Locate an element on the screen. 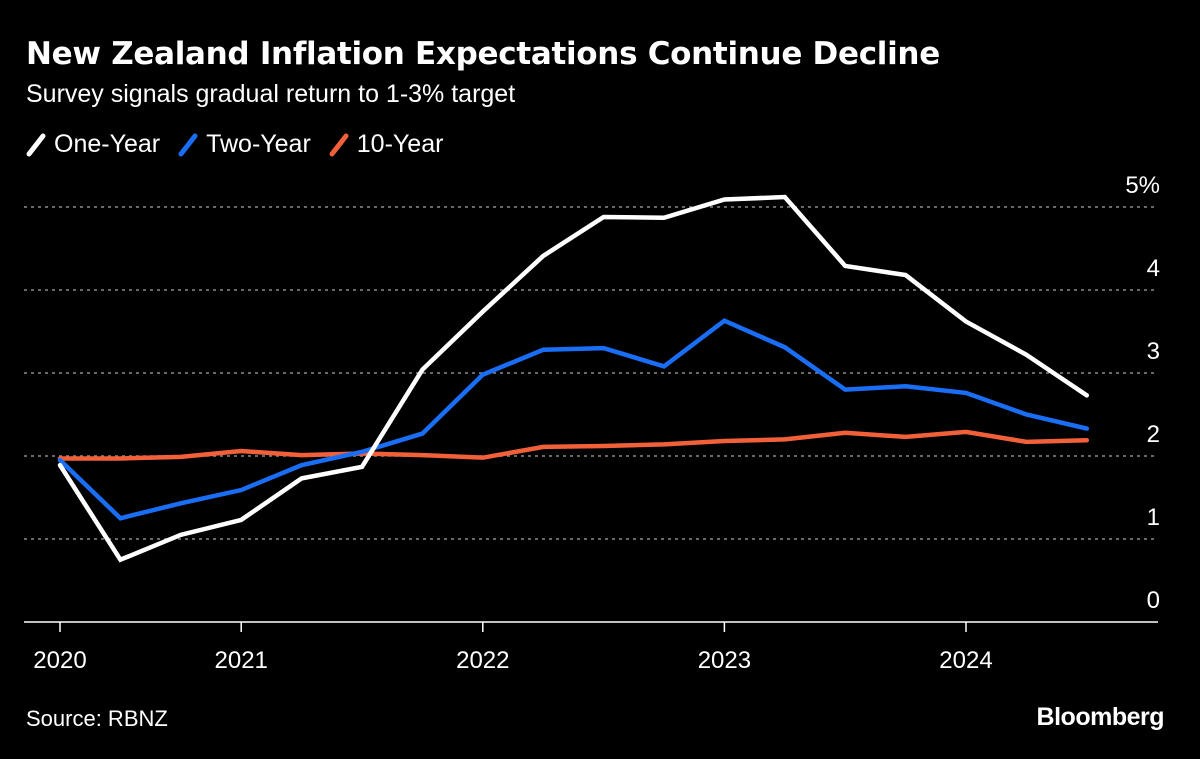  source-note: Source: RBNZ is located at coordinates (97, 718).